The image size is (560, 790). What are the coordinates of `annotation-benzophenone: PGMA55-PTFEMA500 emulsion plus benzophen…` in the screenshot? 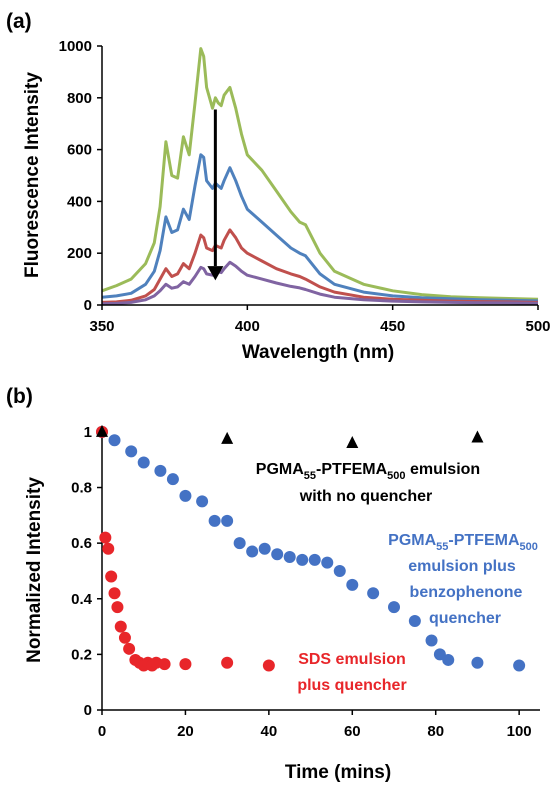 It's located at (463, 579).